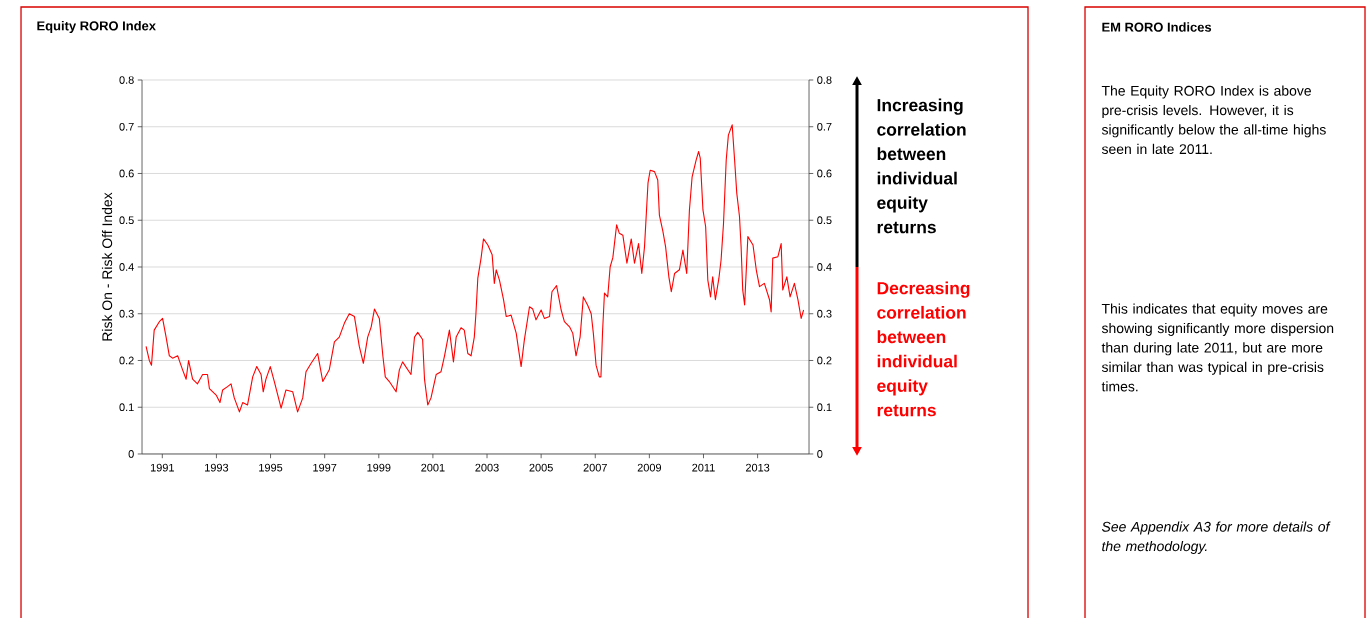  What do you see at coordinates (126, 126) in the screenshot?
I see `y-tick-label: 0.7` at bounding box center [126, 126].